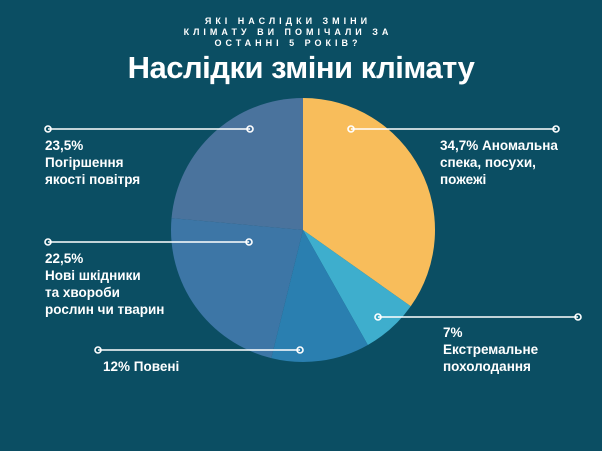  What do you see at coordinates (453, 129) in the screenshot?
I see `leader-line-heat` at bounding box center [453, 129].